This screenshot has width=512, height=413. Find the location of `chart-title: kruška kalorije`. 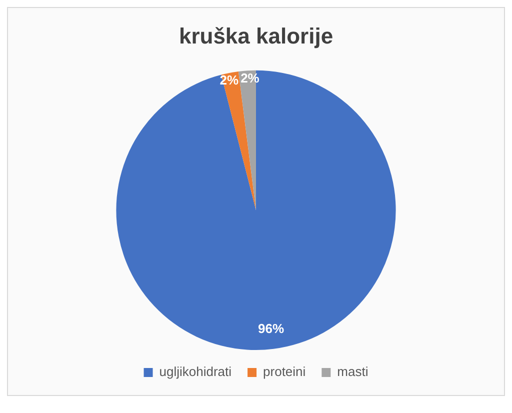

chart-title: kruška kalorije is located at coordinates (256, 35).